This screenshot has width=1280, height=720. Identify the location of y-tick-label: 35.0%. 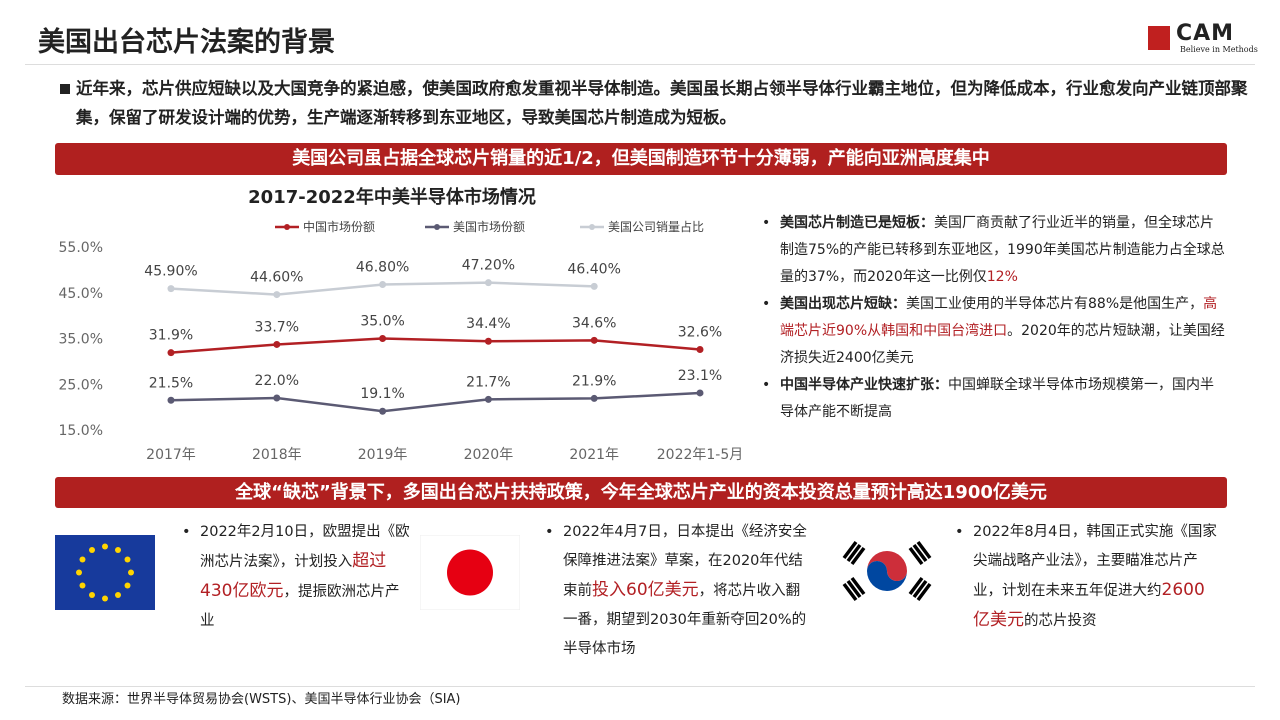
(81, 340).